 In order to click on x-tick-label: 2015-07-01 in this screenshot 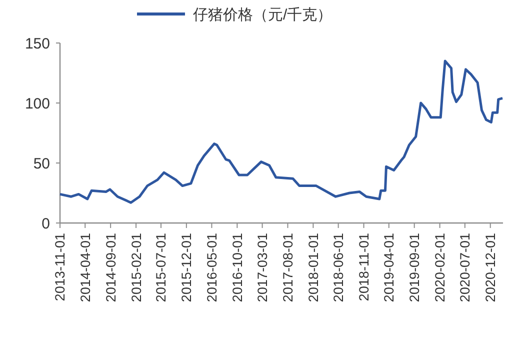, I will do `click(161, 267)`.